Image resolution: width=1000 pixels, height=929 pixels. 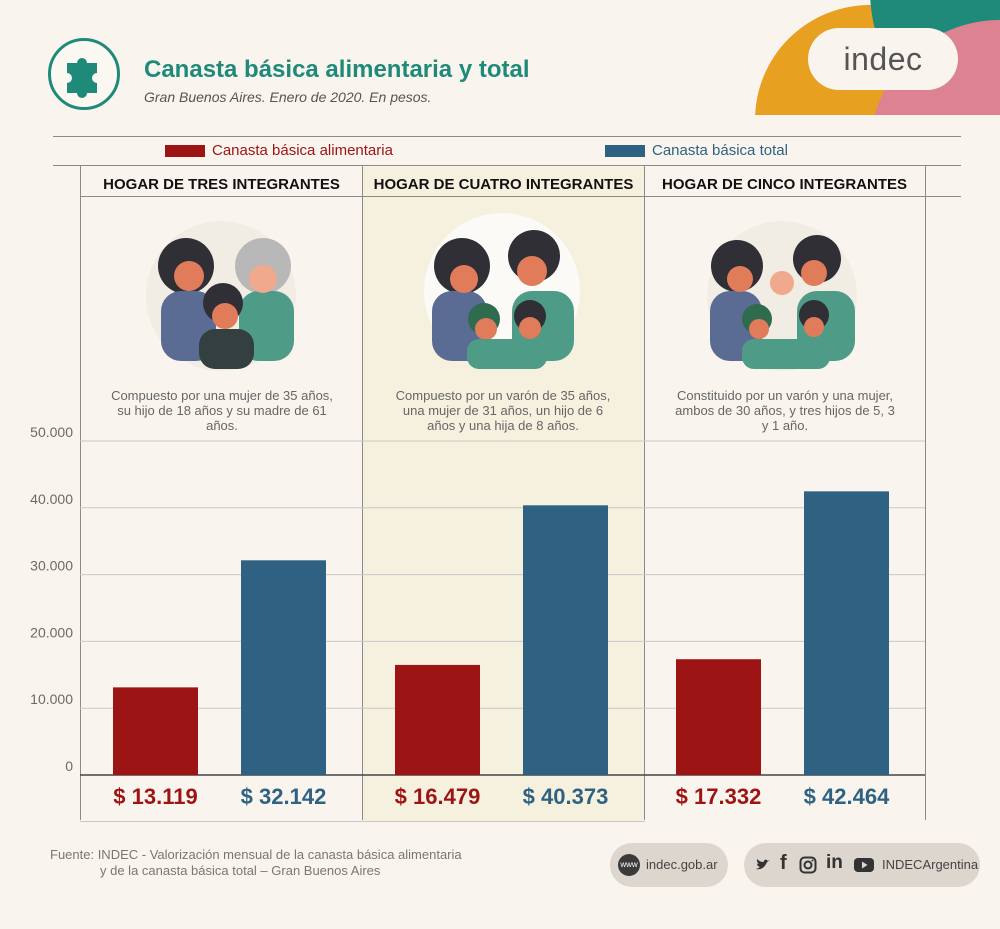 I want to click on legend-label-total: Canasta básica total, so click(x=720, y=150).